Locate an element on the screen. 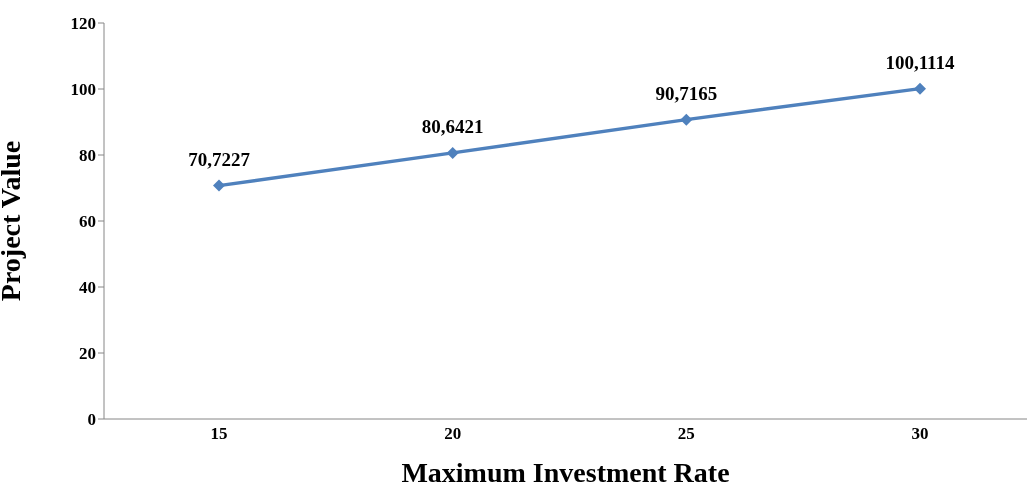  x-tick-label: 30 is located at coordinates (920, 434).